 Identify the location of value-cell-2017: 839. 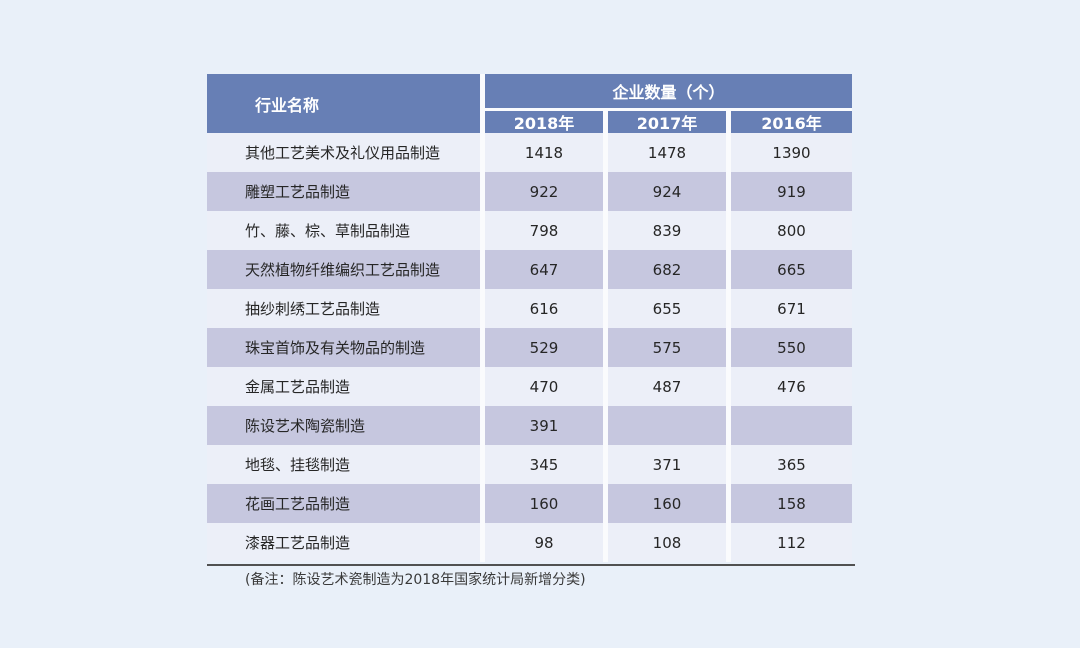
(667, 230).